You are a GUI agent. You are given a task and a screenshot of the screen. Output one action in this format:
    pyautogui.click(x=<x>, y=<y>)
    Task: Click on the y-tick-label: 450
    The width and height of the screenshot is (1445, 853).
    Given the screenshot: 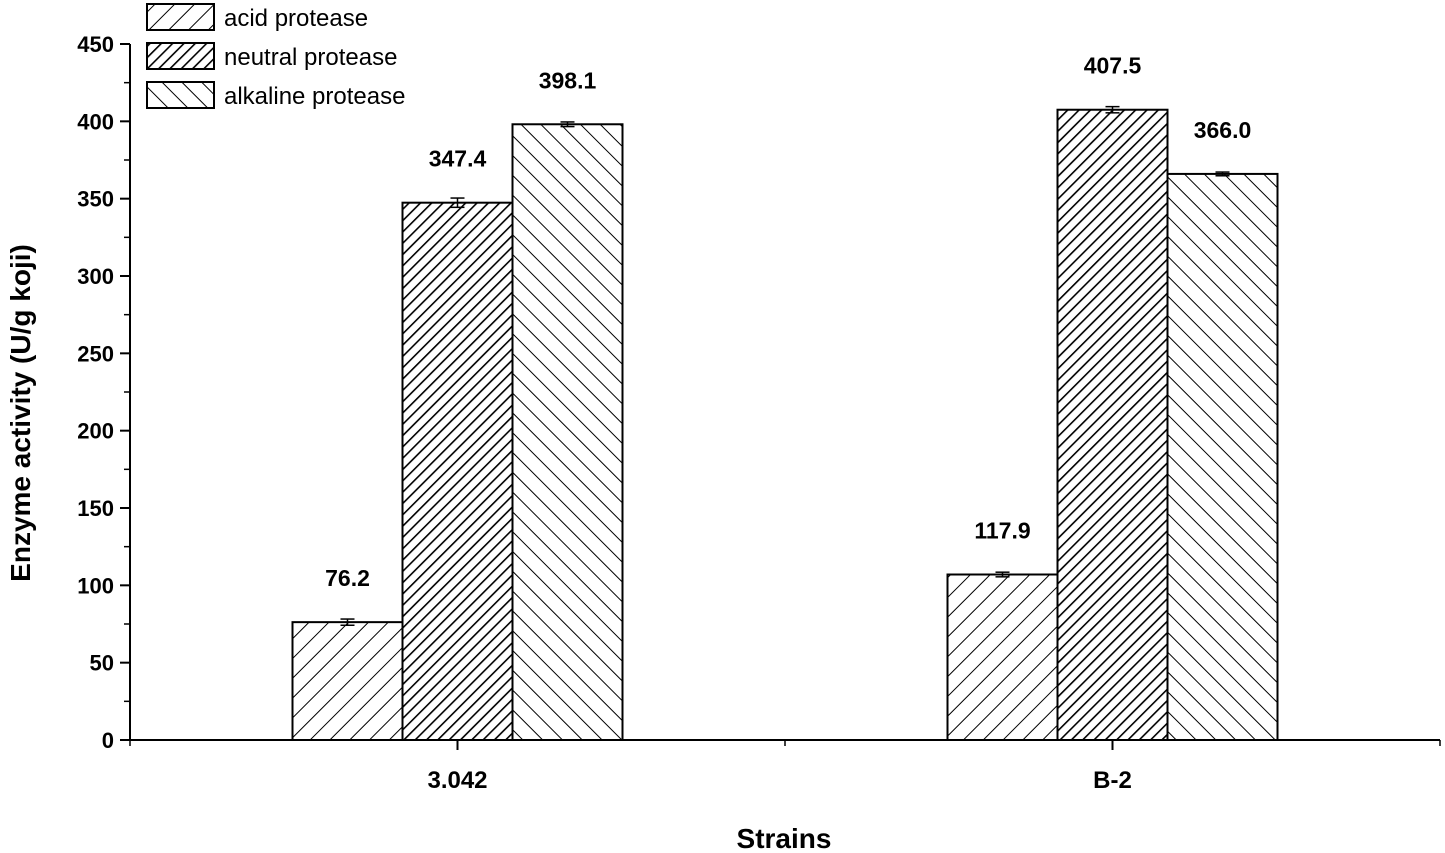 What is the action you would take?
    pyautogui.click(x=95, y=44)
    